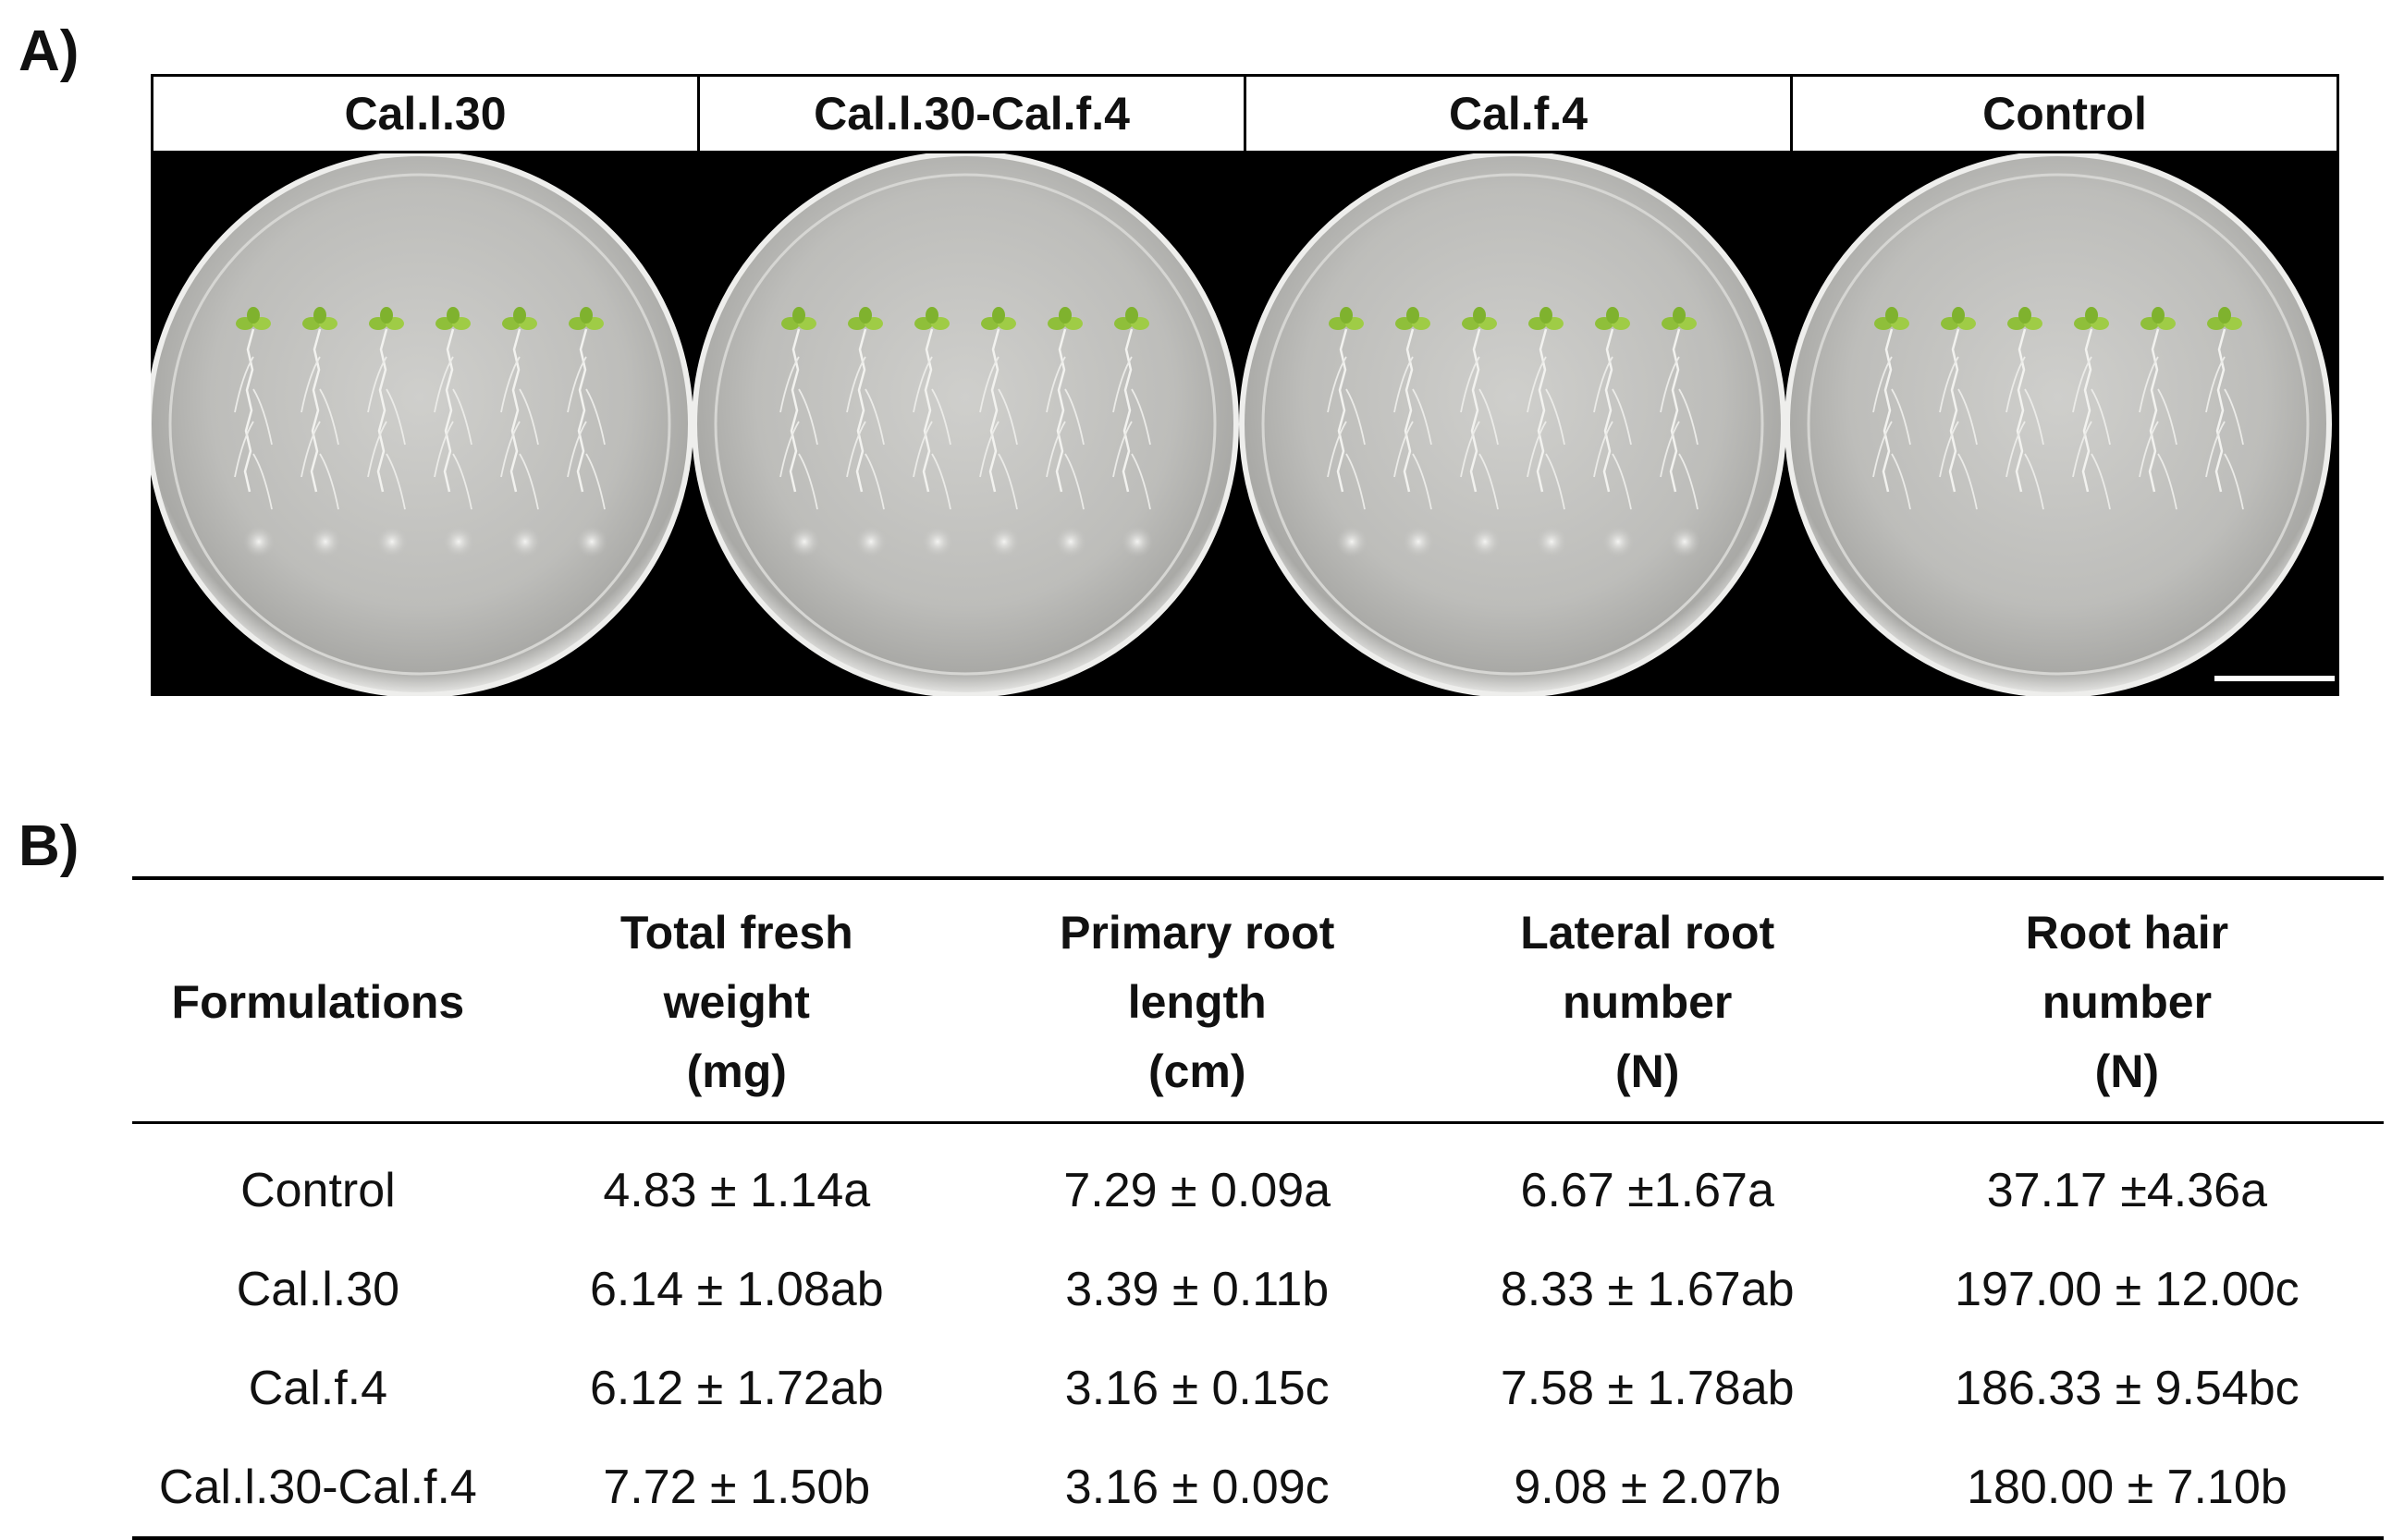 The width and height of the screenshot is (2404, 1540). What do you see at coordinates (318, 1289) in the screenshot?
I see `cell-formulation: Cal.l.30` at bounding box center [318, 1289].